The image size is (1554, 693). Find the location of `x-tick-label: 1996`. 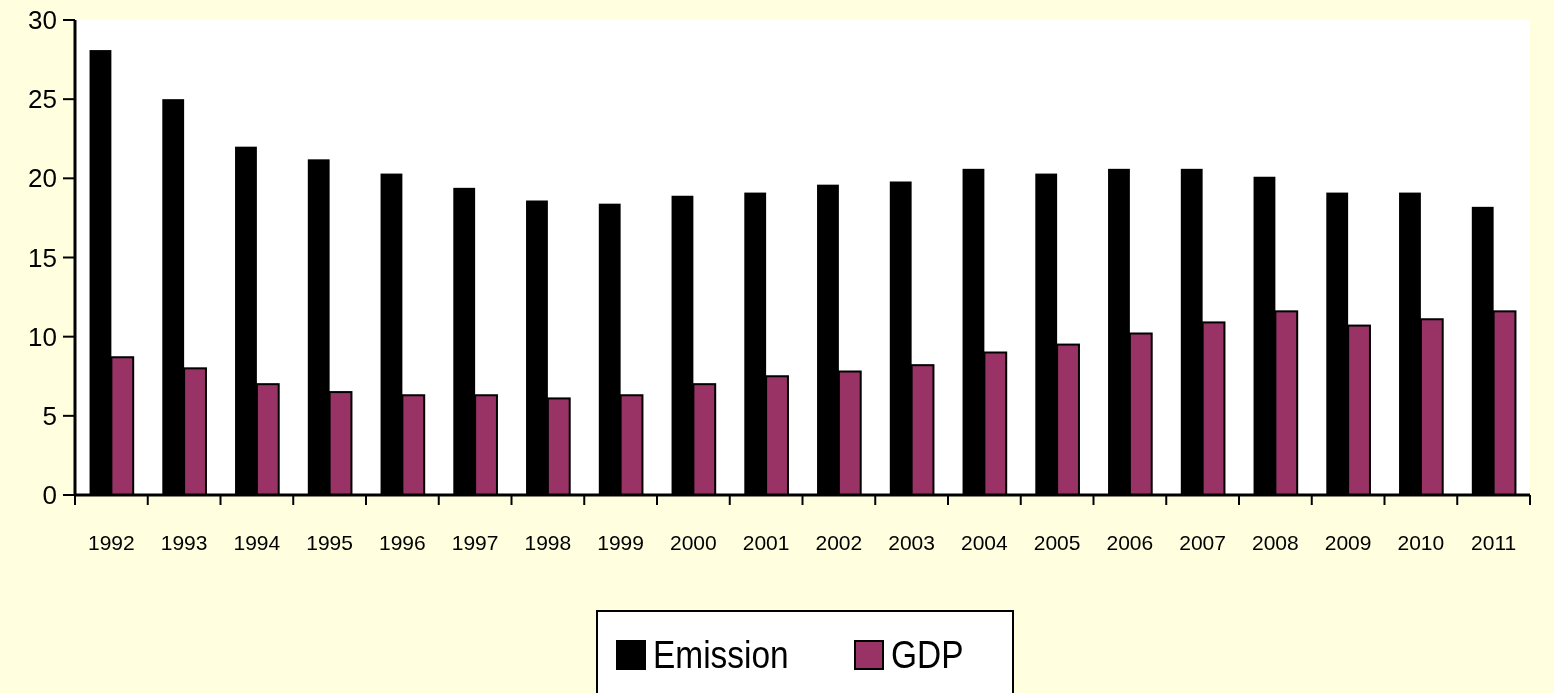

x-tick-label: 1996 is located at coordinates (402, 542).